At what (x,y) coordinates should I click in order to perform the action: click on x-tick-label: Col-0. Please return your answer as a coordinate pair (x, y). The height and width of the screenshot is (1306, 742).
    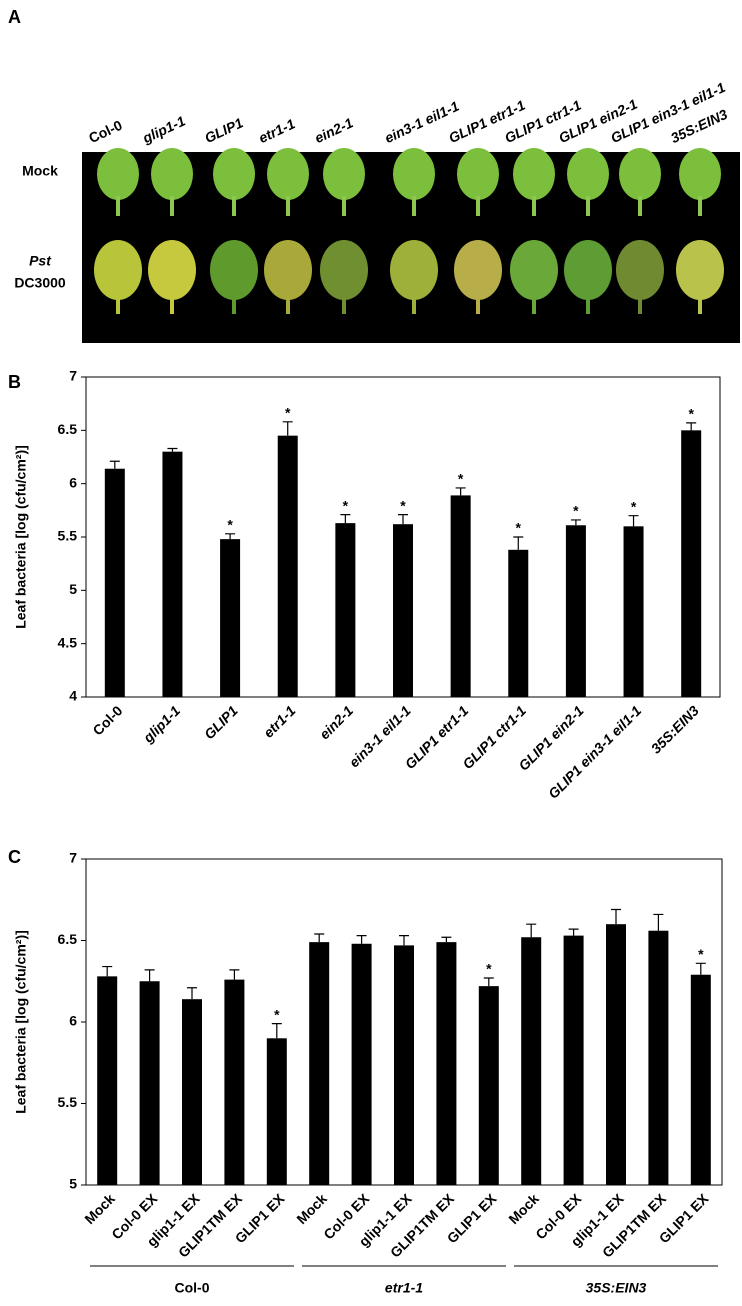
    Looking at the image, I should click on (107, 720).